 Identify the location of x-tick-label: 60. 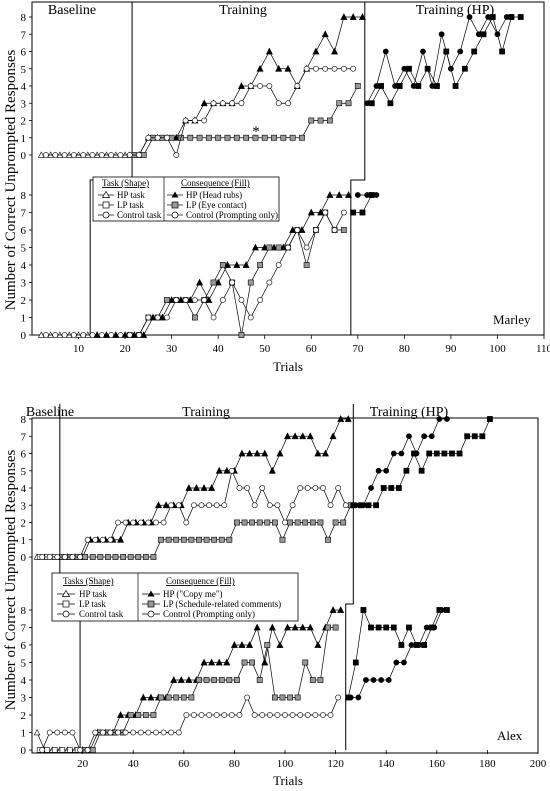
(312, 349).